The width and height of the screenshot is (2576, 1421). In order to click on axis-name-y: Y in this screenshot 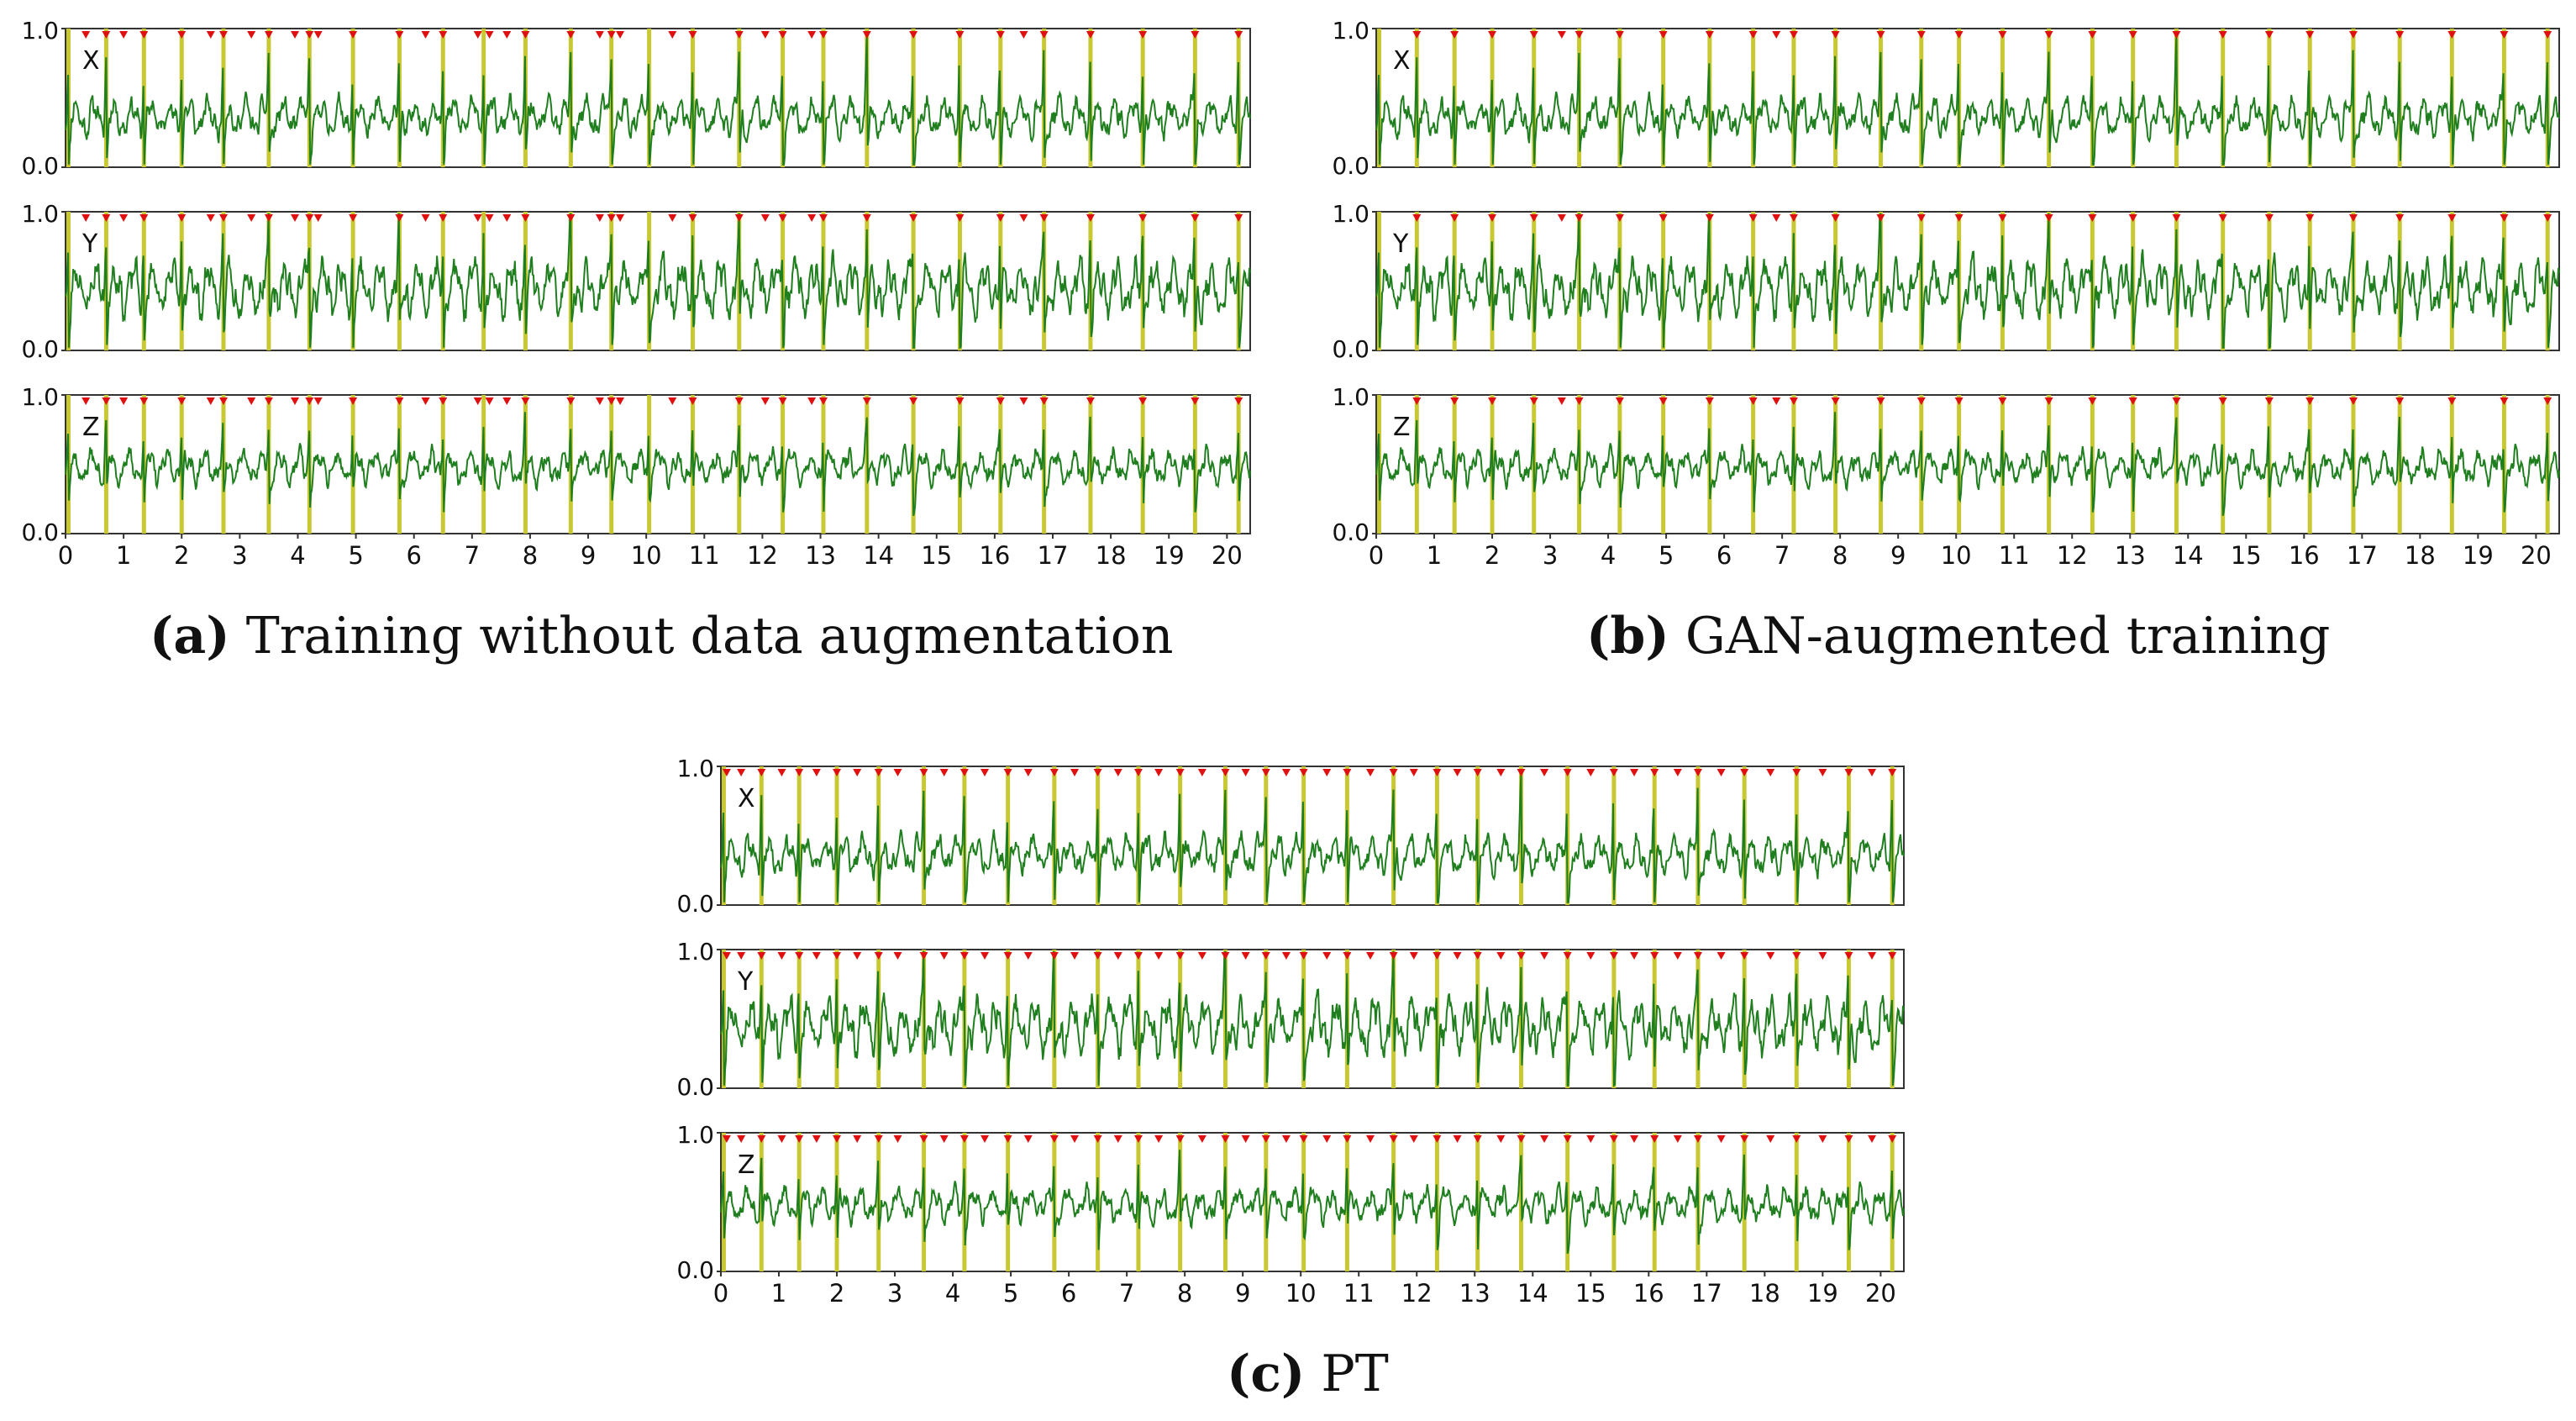, I will do `click(89, 244)`.